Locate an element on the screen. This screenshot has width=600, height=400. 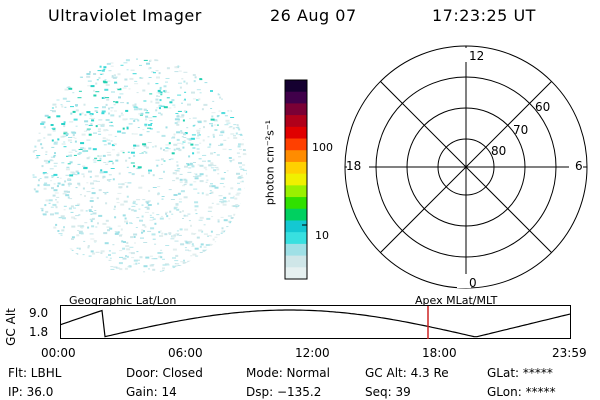
colorbar-unit-wrap: photon cm⁻²s⁻¹ is located at coordinates (270, 165).